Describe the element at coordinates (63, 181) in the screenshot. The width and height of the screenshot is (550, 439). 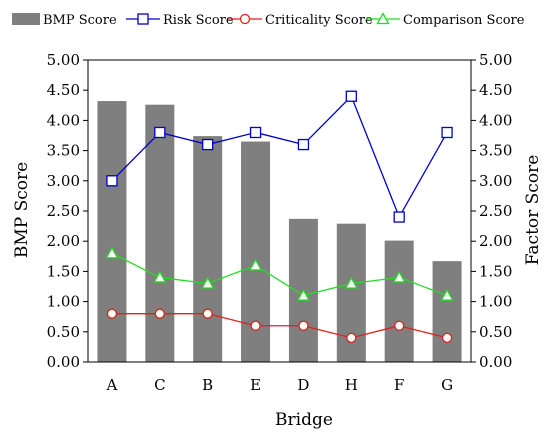
I see `left-tick-label: 3.00` at that location.